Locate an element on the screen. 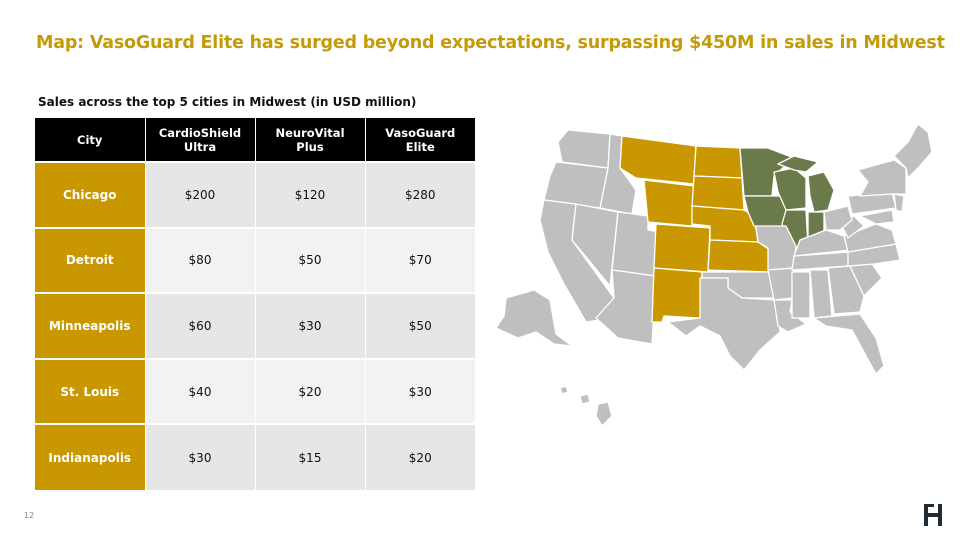 The image size is (960, 540). state-south-dakota is located at coordinates (718, 193).